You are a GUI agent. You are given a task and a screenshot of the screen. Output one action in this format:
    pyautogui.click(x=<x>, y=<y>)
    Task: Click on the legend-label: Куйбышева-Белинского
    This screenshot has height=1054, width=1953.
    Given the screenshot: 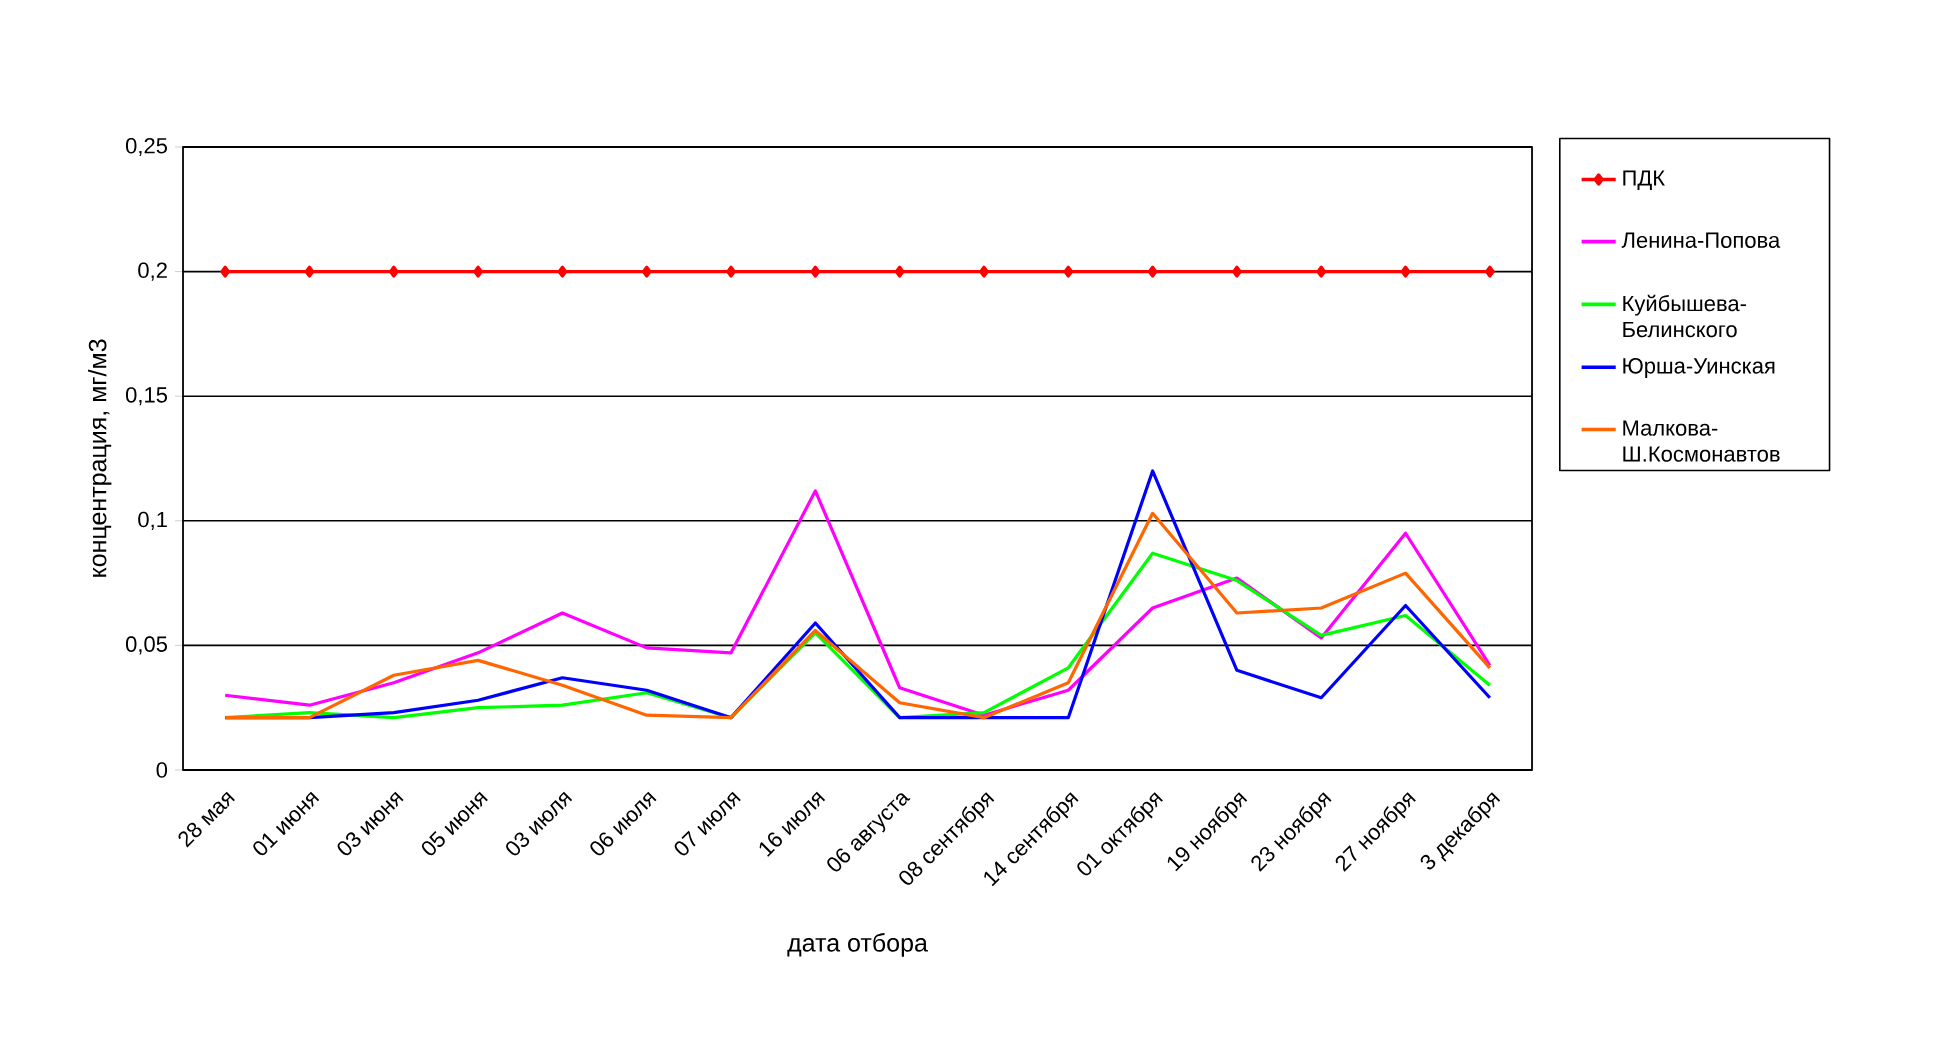 What is the action you would take?
    pyautogui.click(x=1684, y=316)
    